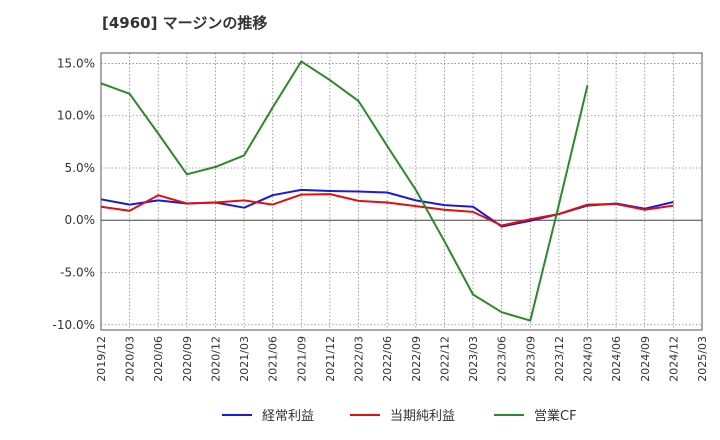  What do you see at coordinates (509, 414) in the screenshot?
I see `legend-swatch-operating-cf` at bounding box center [509, 414].